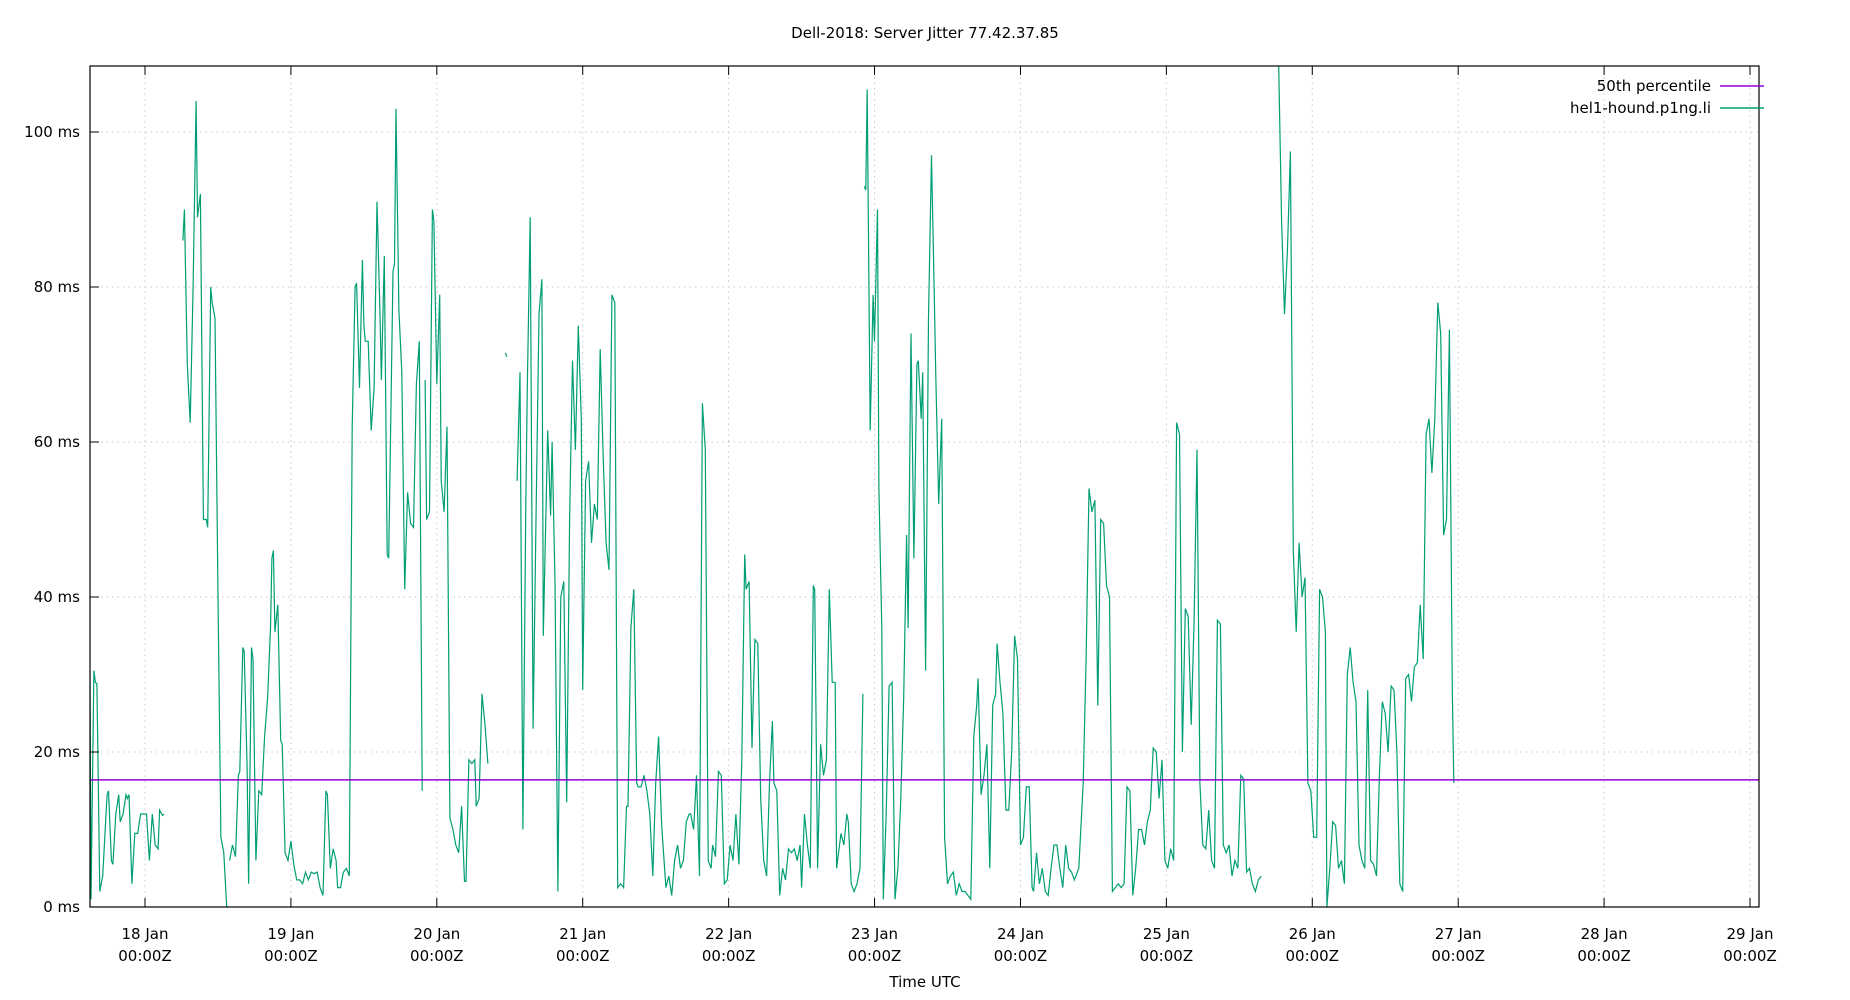  What do you see at coordinates (436, 934) in the screenshot?
I see `x-tick-label: 20 Jan` at bounding box center [436, 934].